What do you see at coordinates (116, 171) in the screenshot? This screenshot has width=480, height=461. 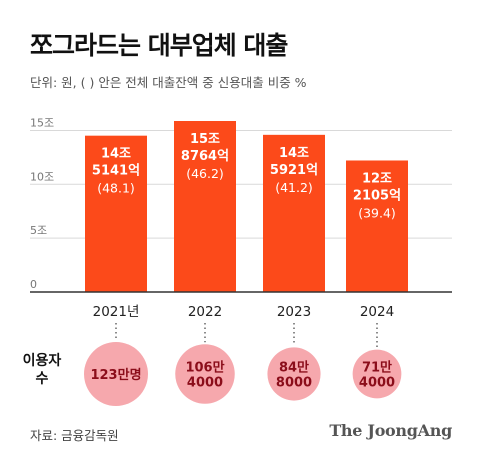 I see `bar-value-label: 5141억` at bounding box center [116, 171].